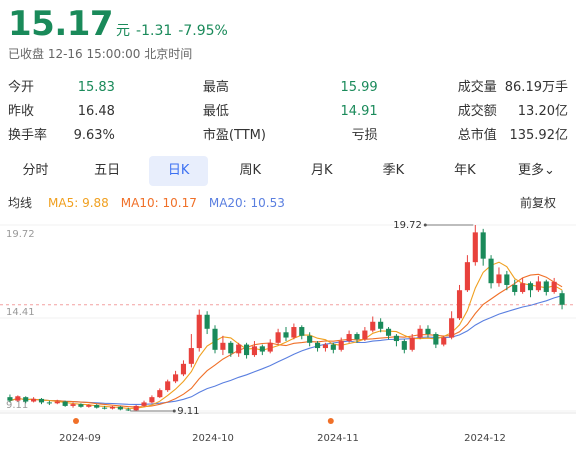 This screenshot has width=576, height=453. What do you see at coordinates (246, 202) in the screenshot?
I see `ma20-value: MA20: 10.53` at bounding box center [246, 202].